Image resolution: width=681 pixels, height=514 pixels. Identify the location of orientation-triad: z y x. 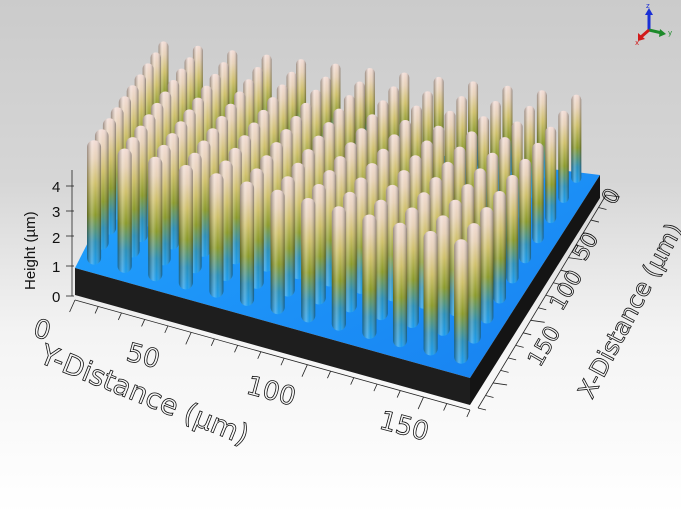
(653, 24).